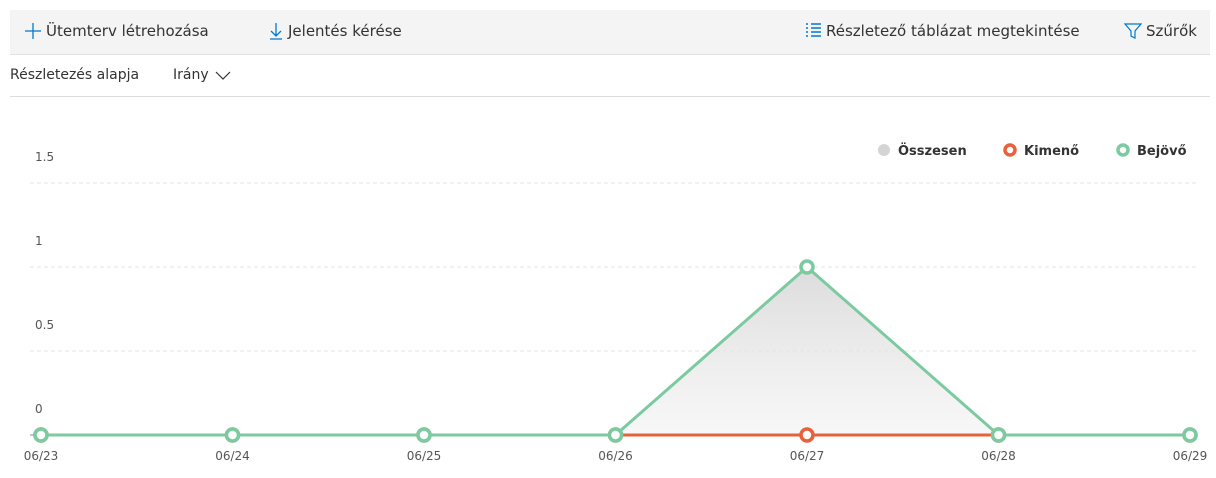 The image size is (1216, 478). What do you see at coordinates (41, 456) in the screenshot?
I see `x-tick-label: 06/23` at bounding box center [41, 456].